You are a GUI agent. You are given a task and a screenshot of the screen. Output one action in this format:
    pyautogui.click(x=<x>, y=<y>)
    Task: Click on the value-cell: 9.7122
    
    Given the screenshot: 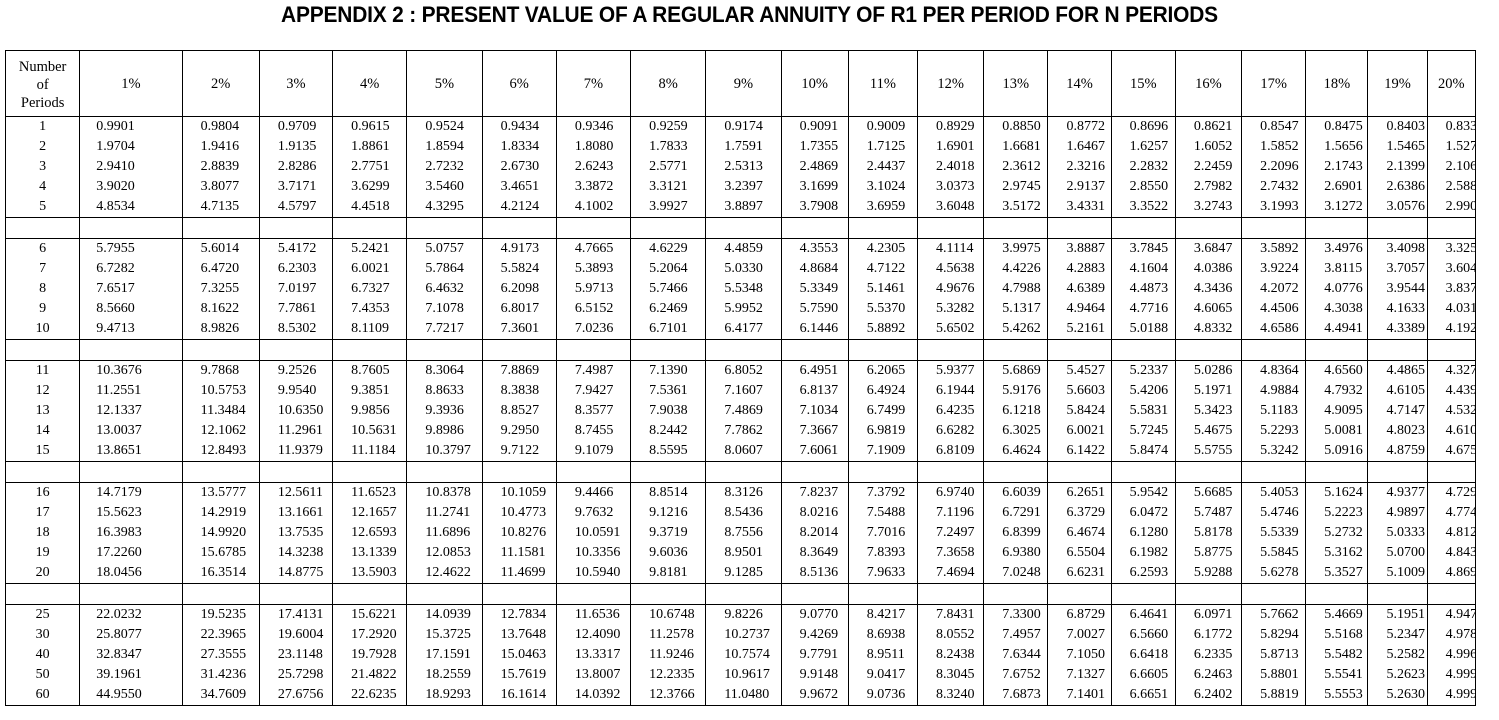 What is the action you would take?
    pyautogui.click(x=519, y=451)
    